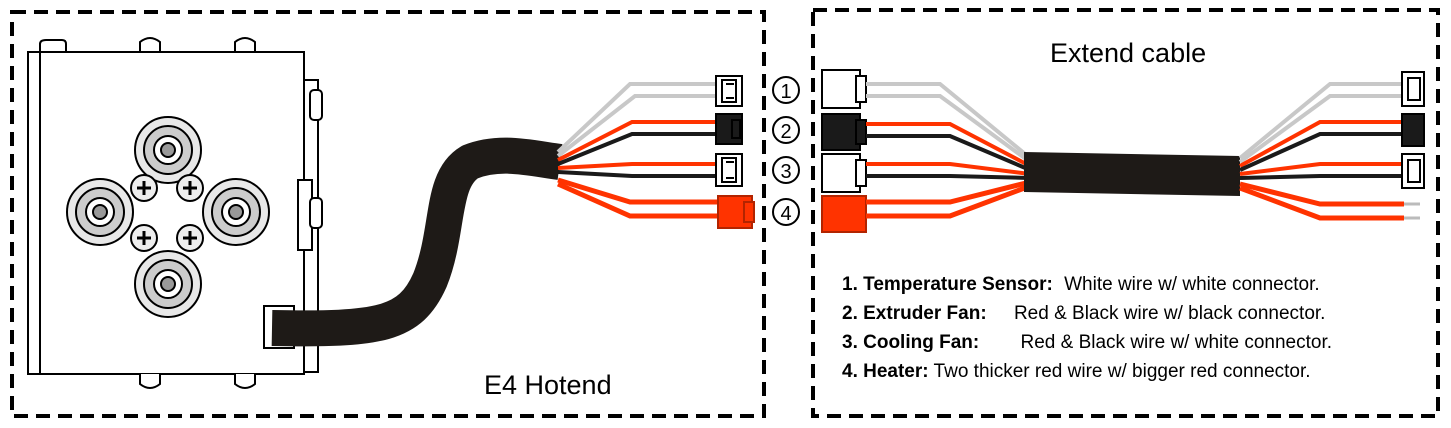  What do you see at coordinates (844, 132) in the screenshot?
I see `ext-extruder-fan-connector-icon` at bounding box center [844, 132].